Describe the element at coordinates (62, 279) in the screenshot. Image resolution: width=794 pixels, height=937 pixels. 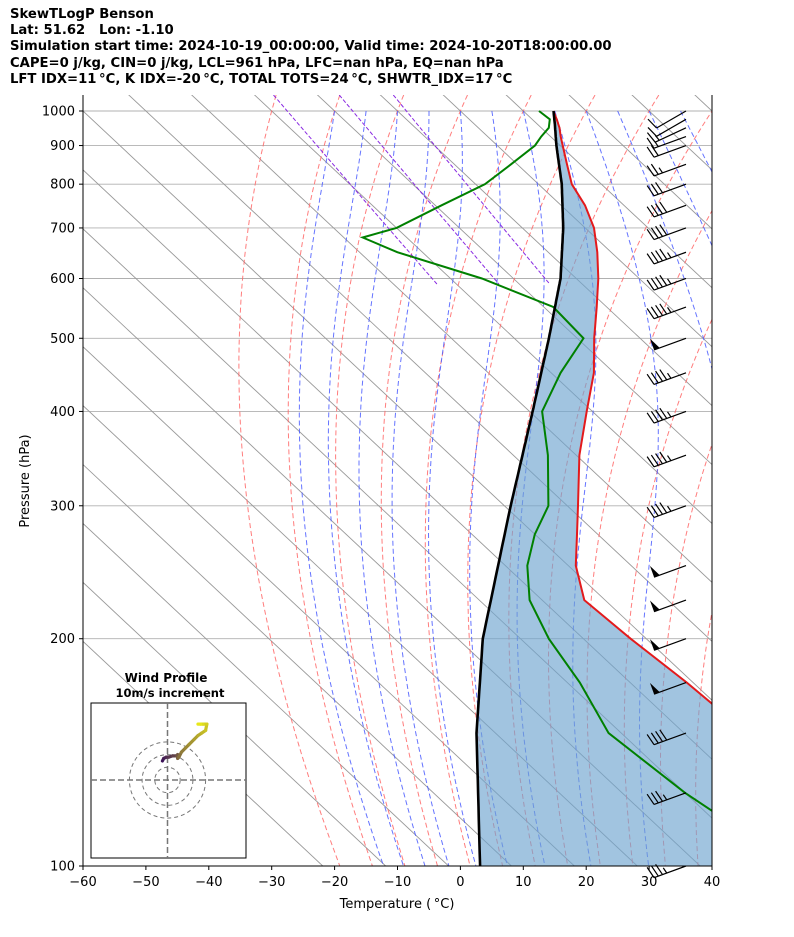
I see `y-tick-label: 600` at that location.